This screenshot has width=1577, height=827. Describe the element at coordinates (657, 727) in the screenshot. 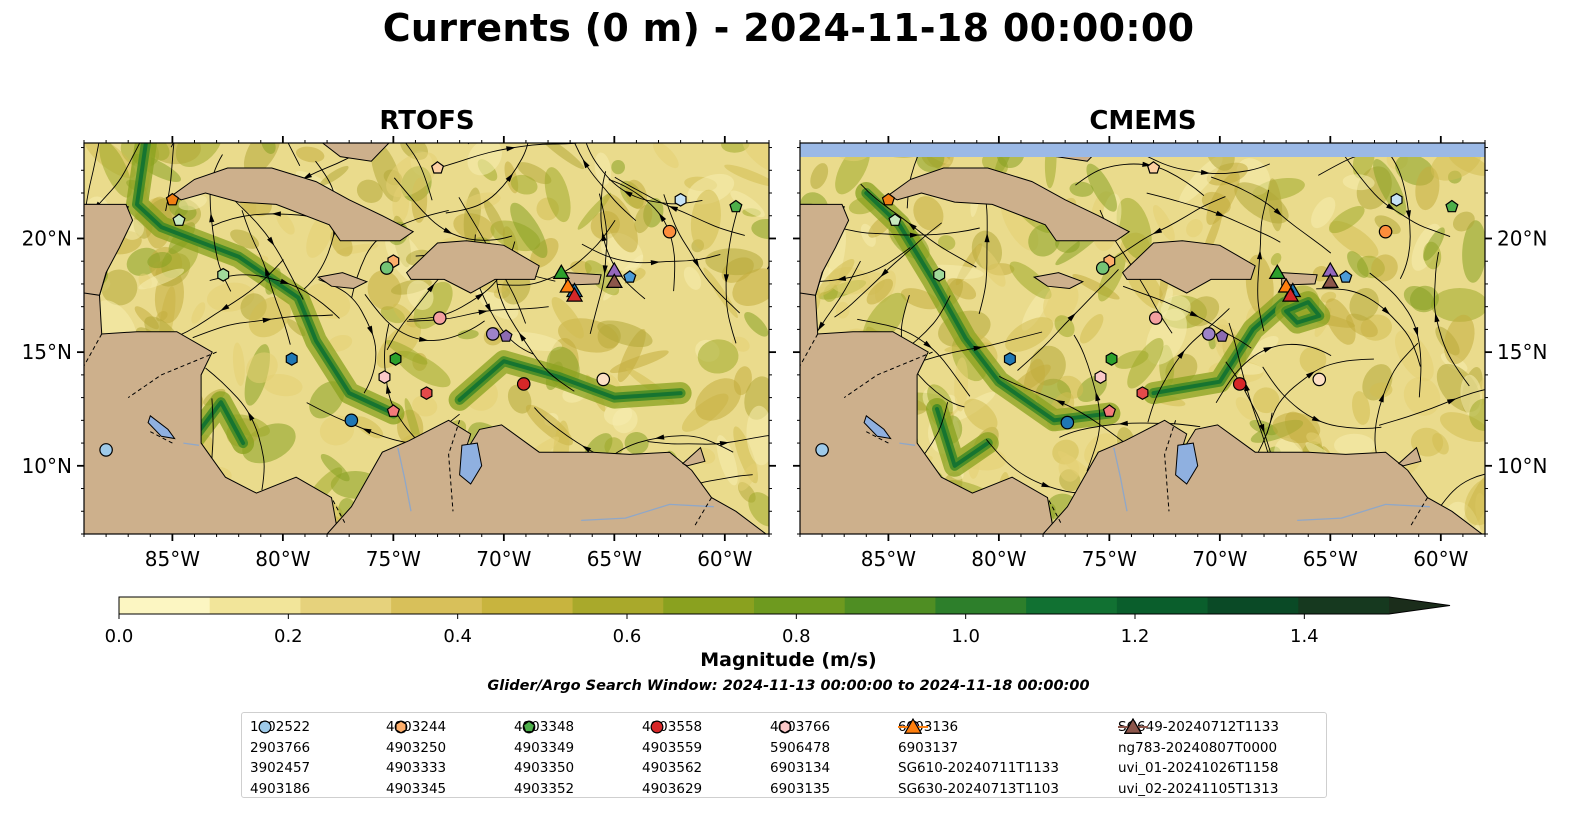

I see `legend-symbol-circle` at that location.